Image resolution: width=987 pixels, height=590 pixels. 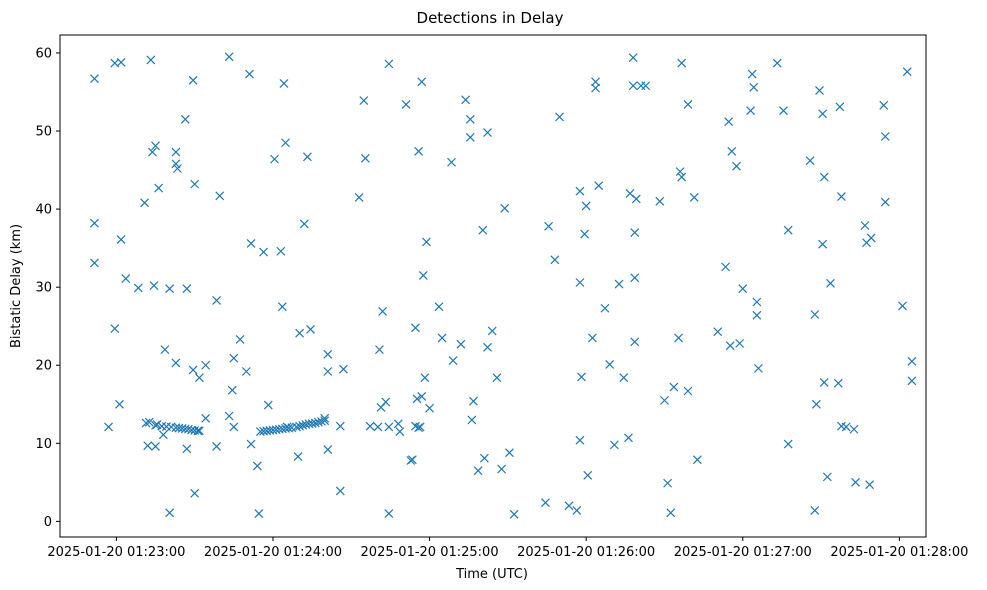 I want to click on y-tick-label: 50, so click(x=43, y=132).